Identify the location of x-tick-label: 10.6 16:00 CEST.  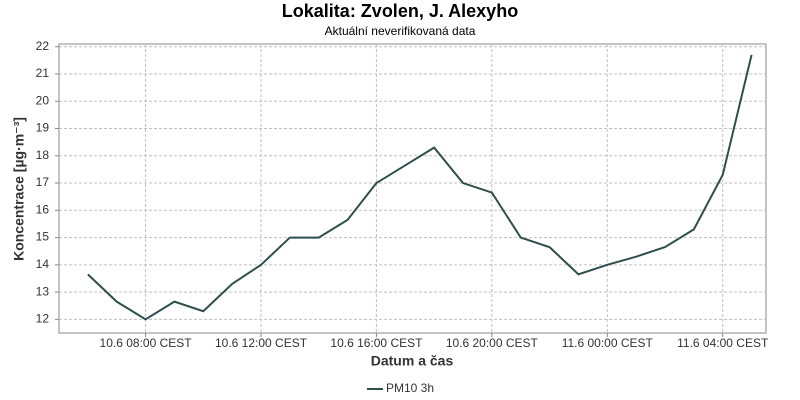
(376, 343).